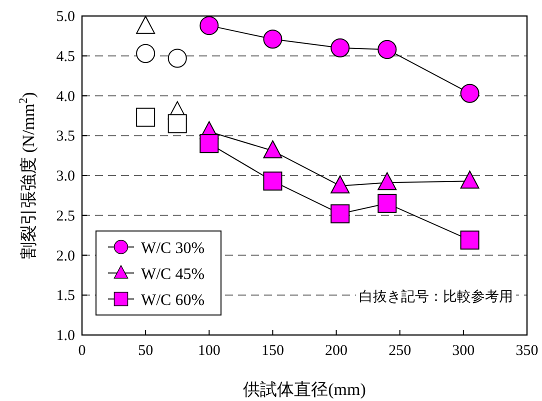 The image size is (542, 401). Describe the element at coordinates (65, 296) in the screenshot. I see `y-tick-label: 1.5` at that location.